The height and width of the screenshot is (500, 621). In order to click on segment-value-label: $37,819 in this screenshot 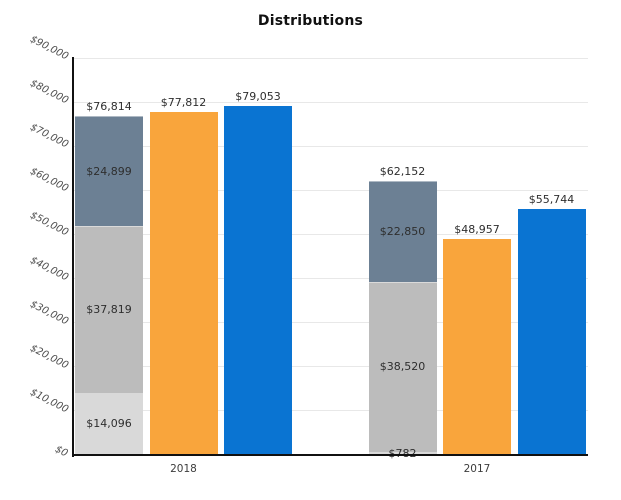, I will do `click(109, 309)`.